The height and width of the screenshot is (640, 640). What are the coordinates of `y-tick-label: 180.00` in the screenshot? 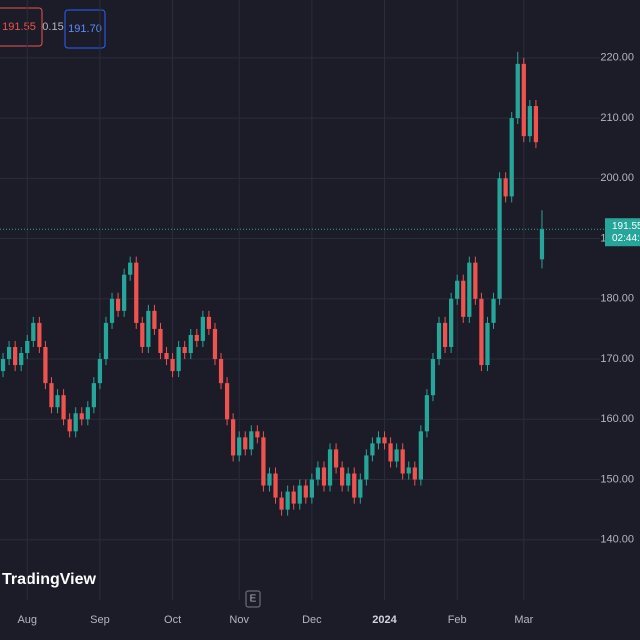 It's located at (617, 299).